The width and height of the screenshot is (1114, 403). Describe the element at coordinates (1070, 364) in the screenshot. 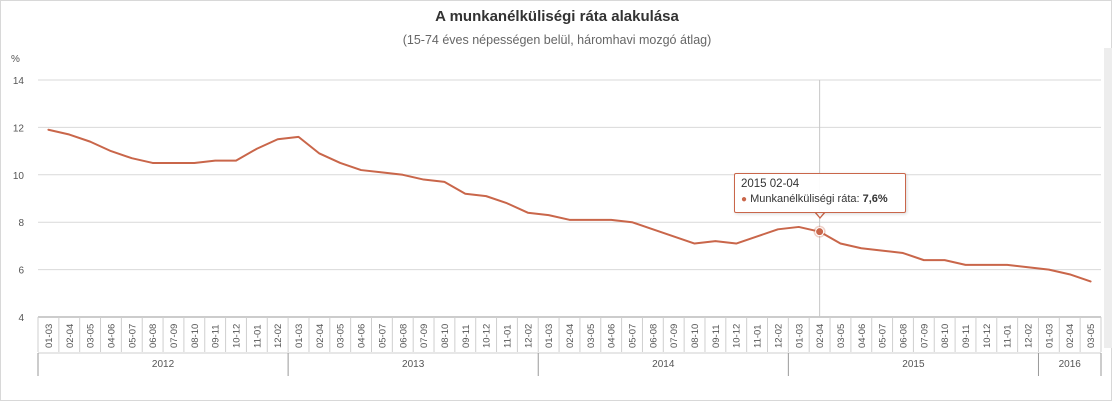

I see `year-label: 2016` at that location.